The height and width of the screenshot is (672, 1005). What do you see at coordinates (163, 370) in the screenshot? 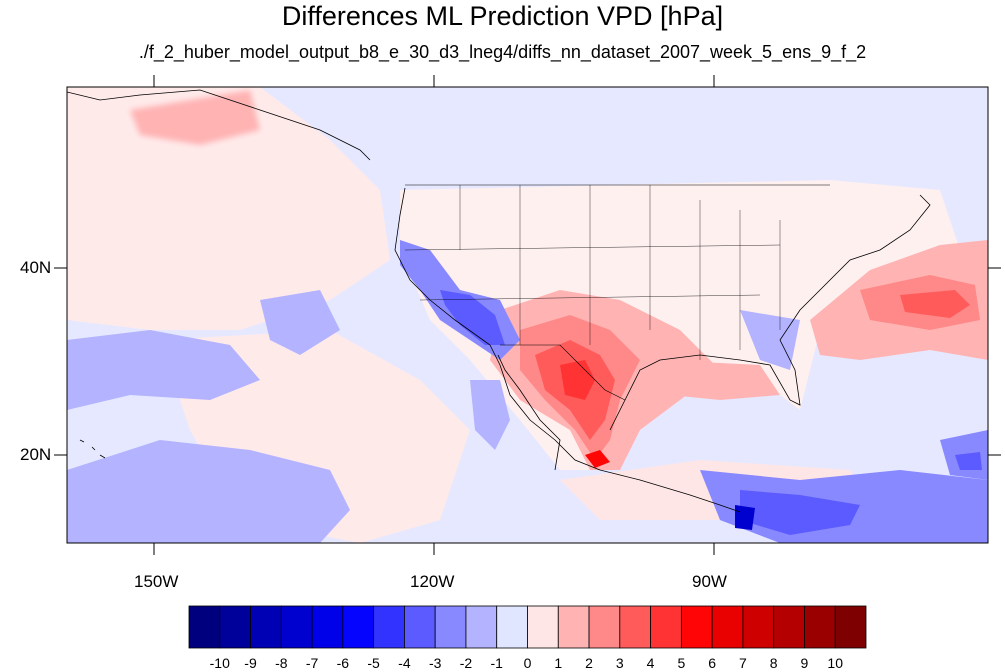
I see `anomaly-negative-pacific-west` at bounding box center [163, 370].